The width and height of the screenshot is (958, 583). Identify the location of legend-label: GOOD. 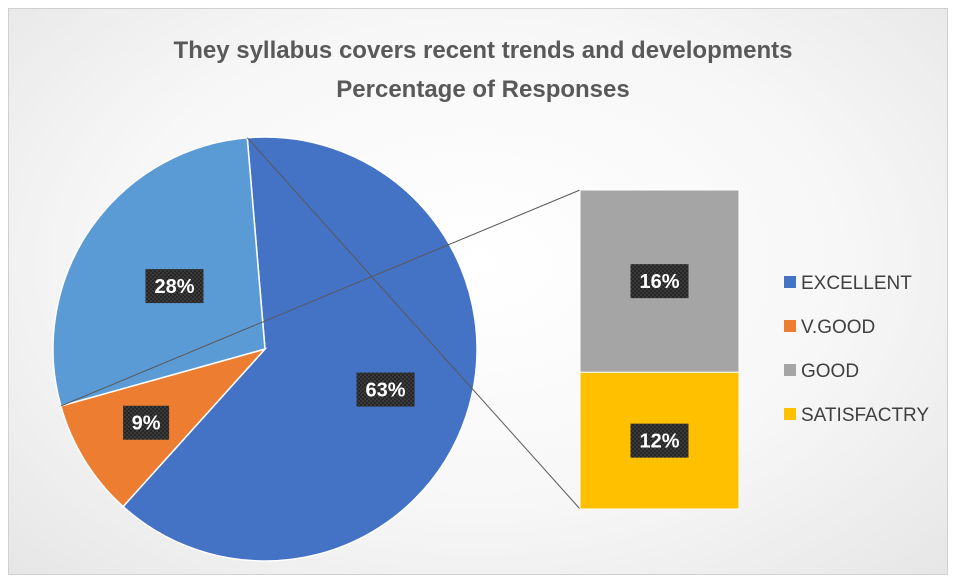
(830, 371).